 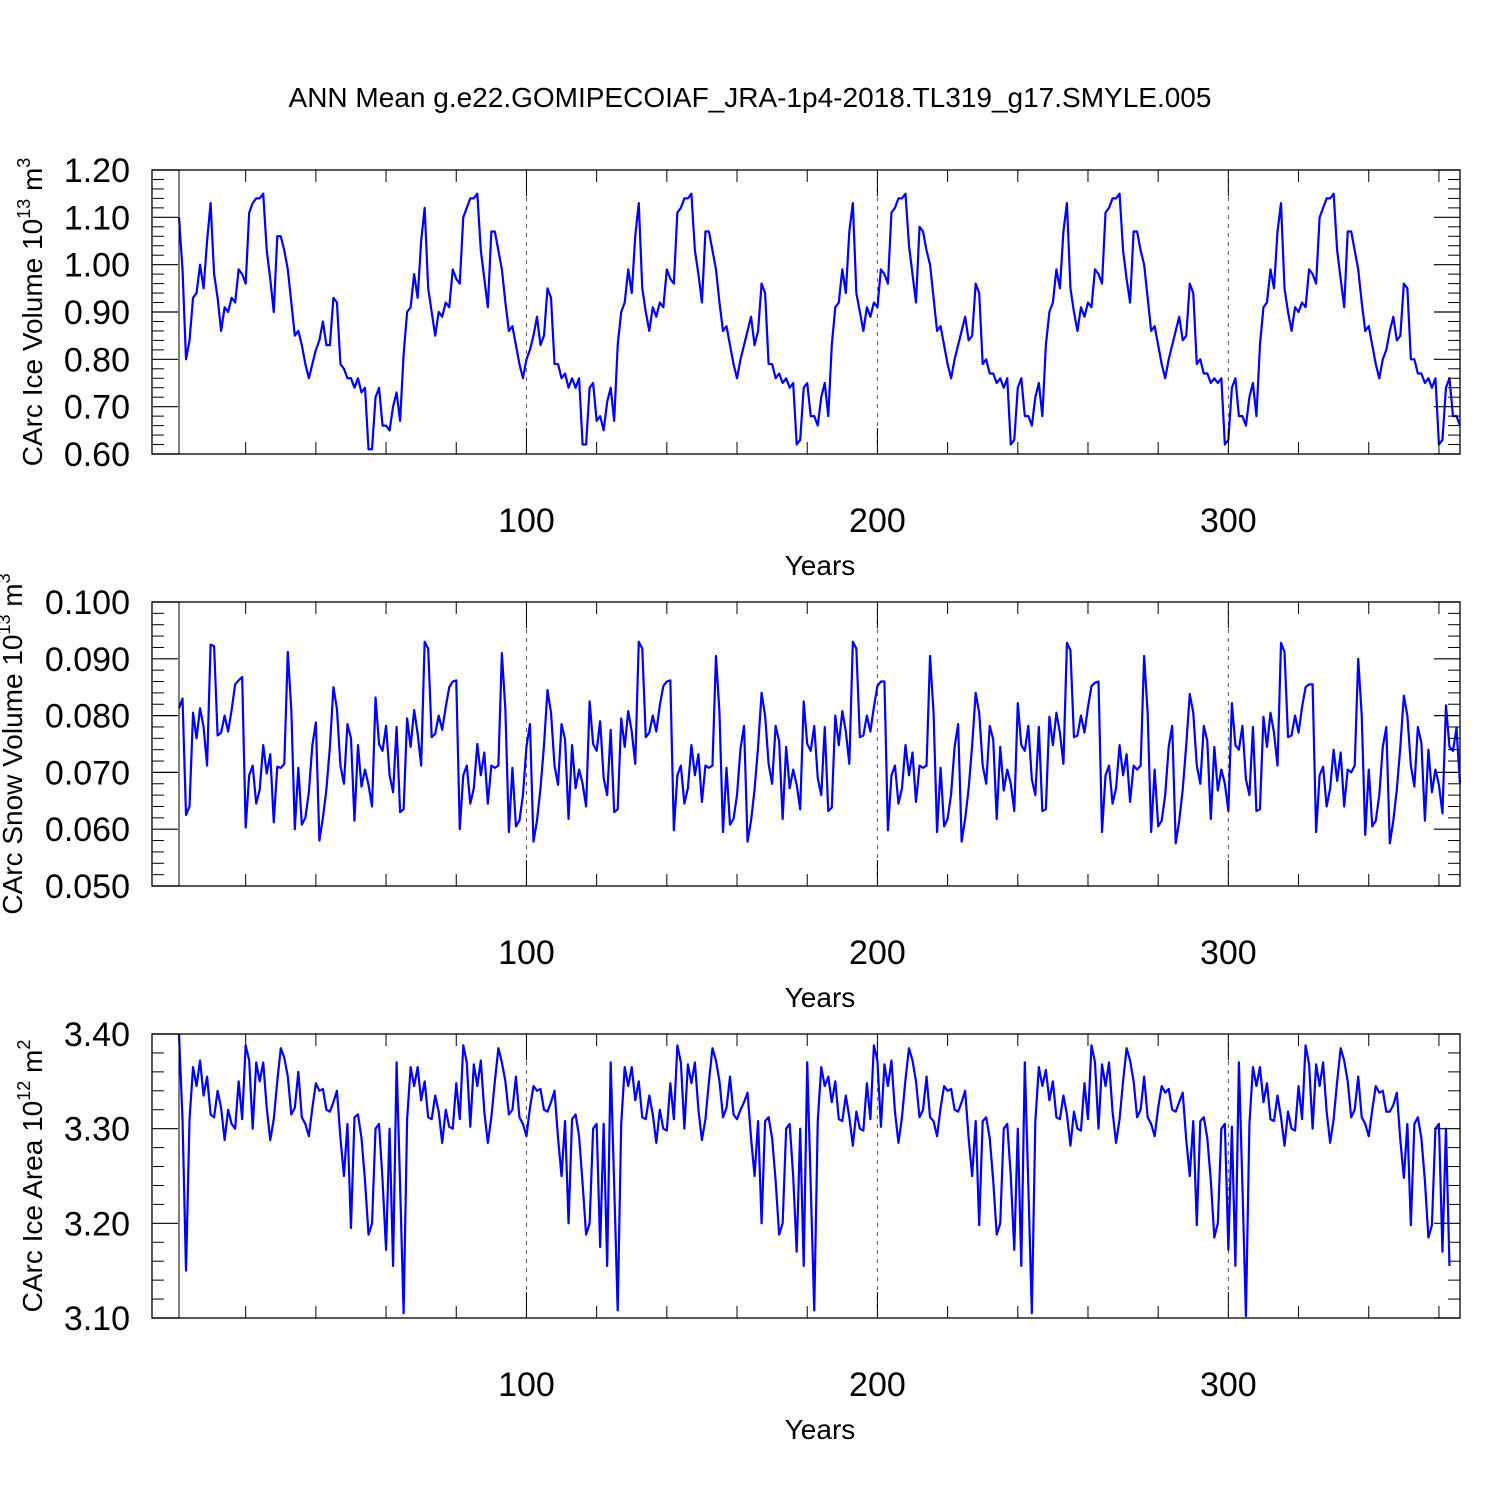 I want to click on y-tick-label: 3.10, so click(x=97, y=1319).